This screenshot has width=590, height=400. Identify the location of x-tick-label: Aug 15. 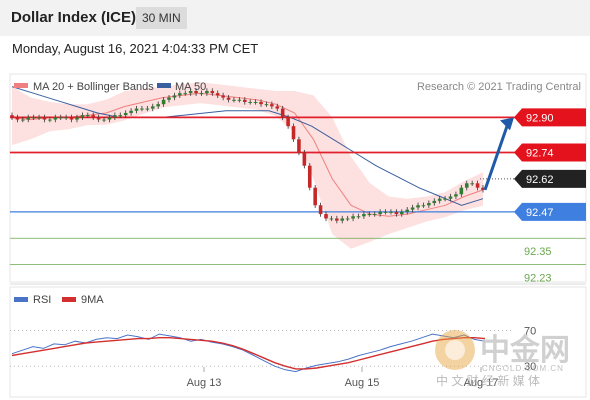
(362, 383).